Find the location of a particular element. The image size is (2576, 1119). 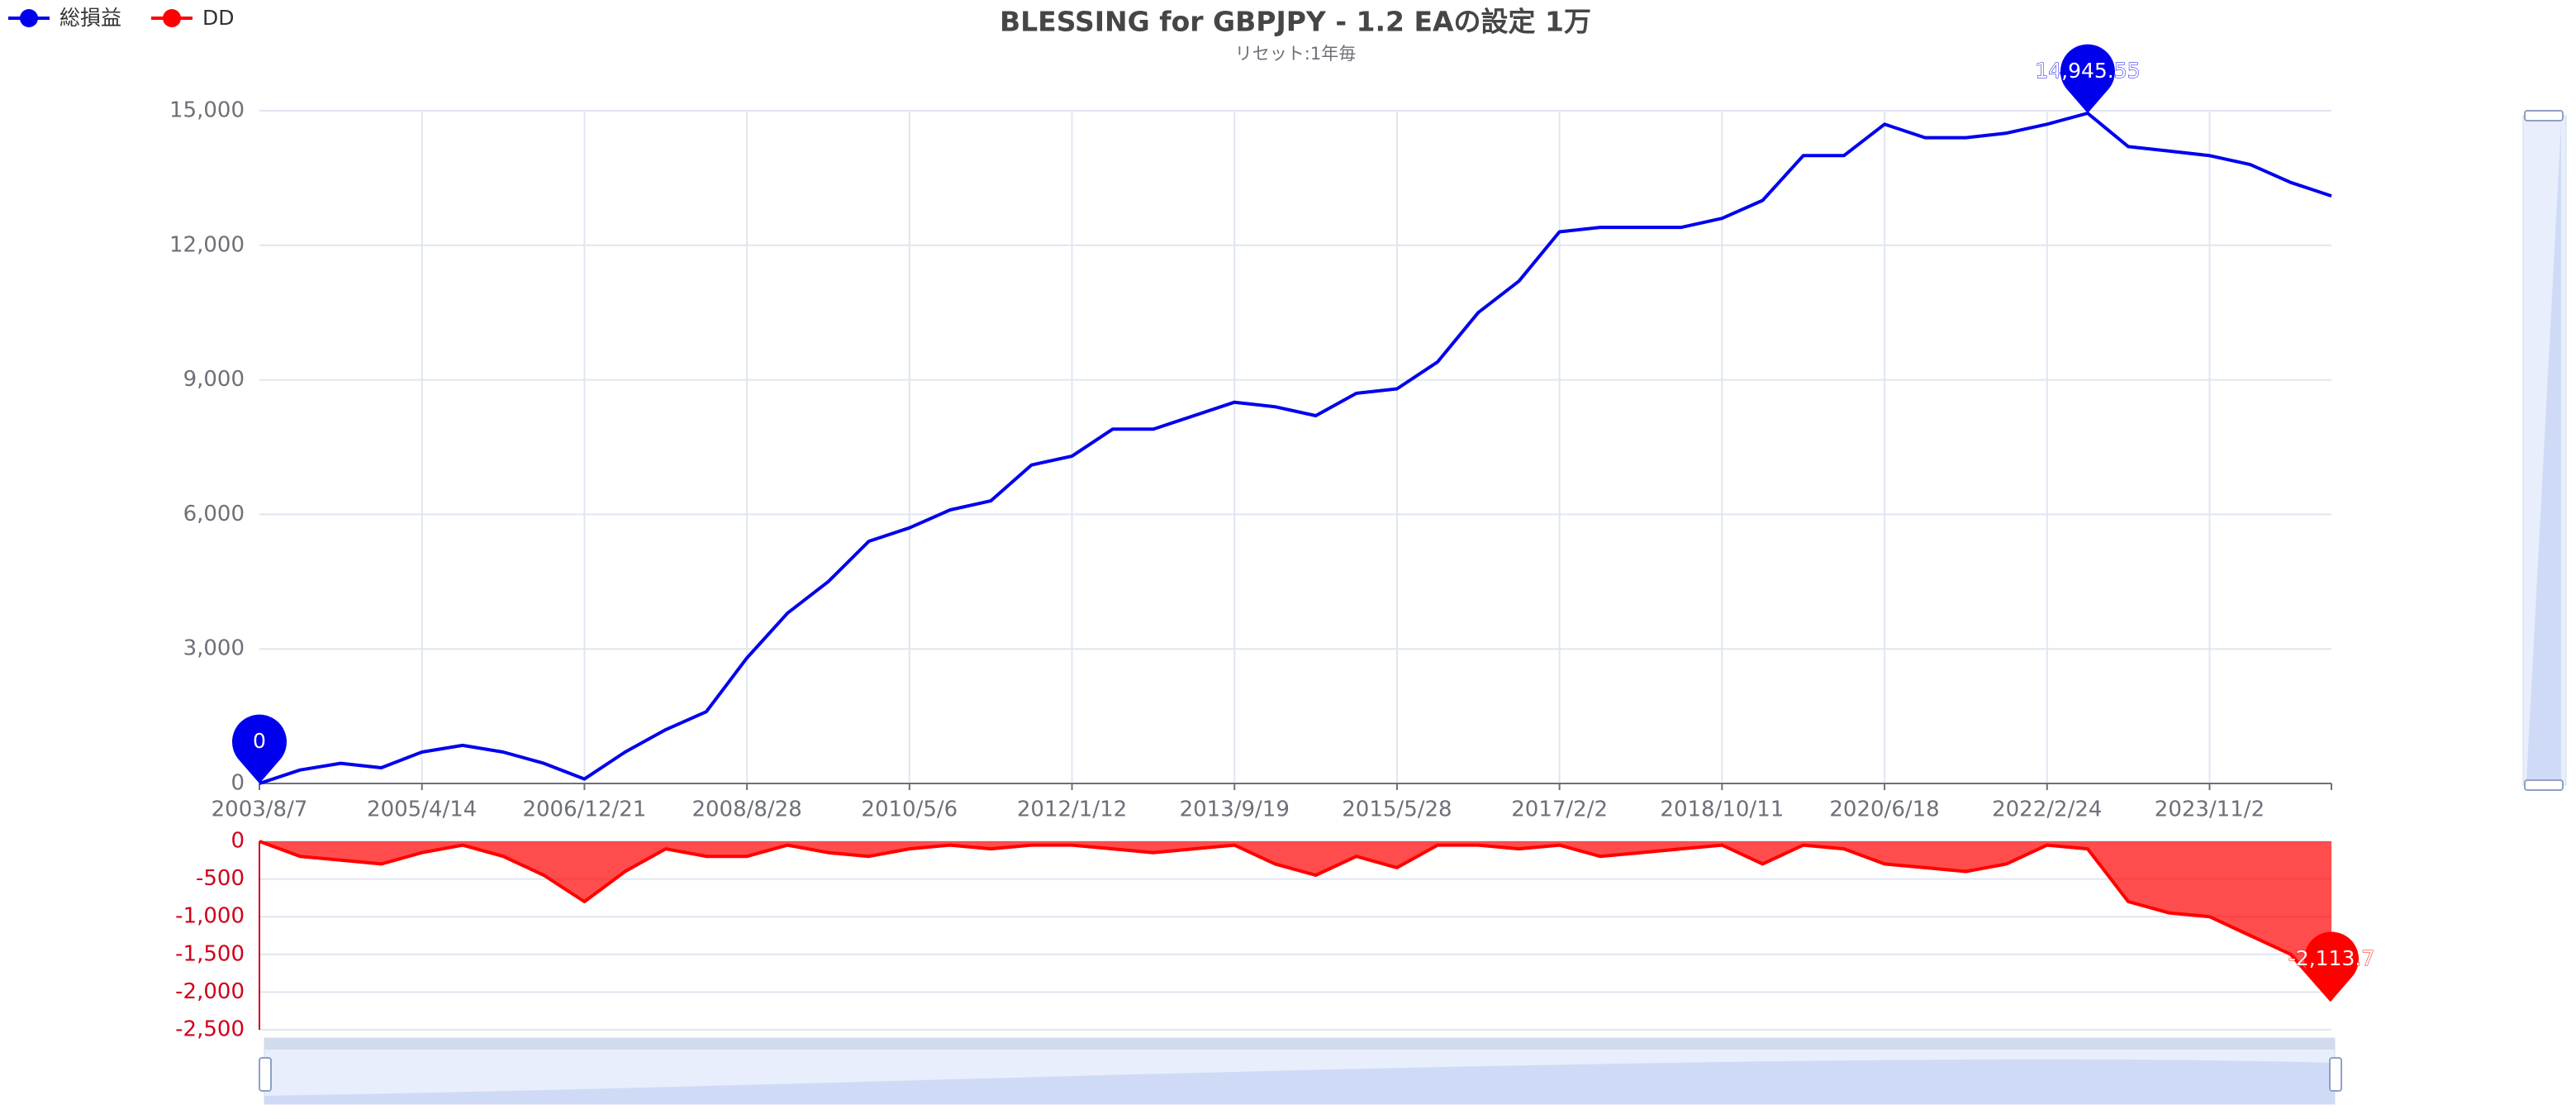

y-tick-label: -1,500 is located at coordinates (210, 953).